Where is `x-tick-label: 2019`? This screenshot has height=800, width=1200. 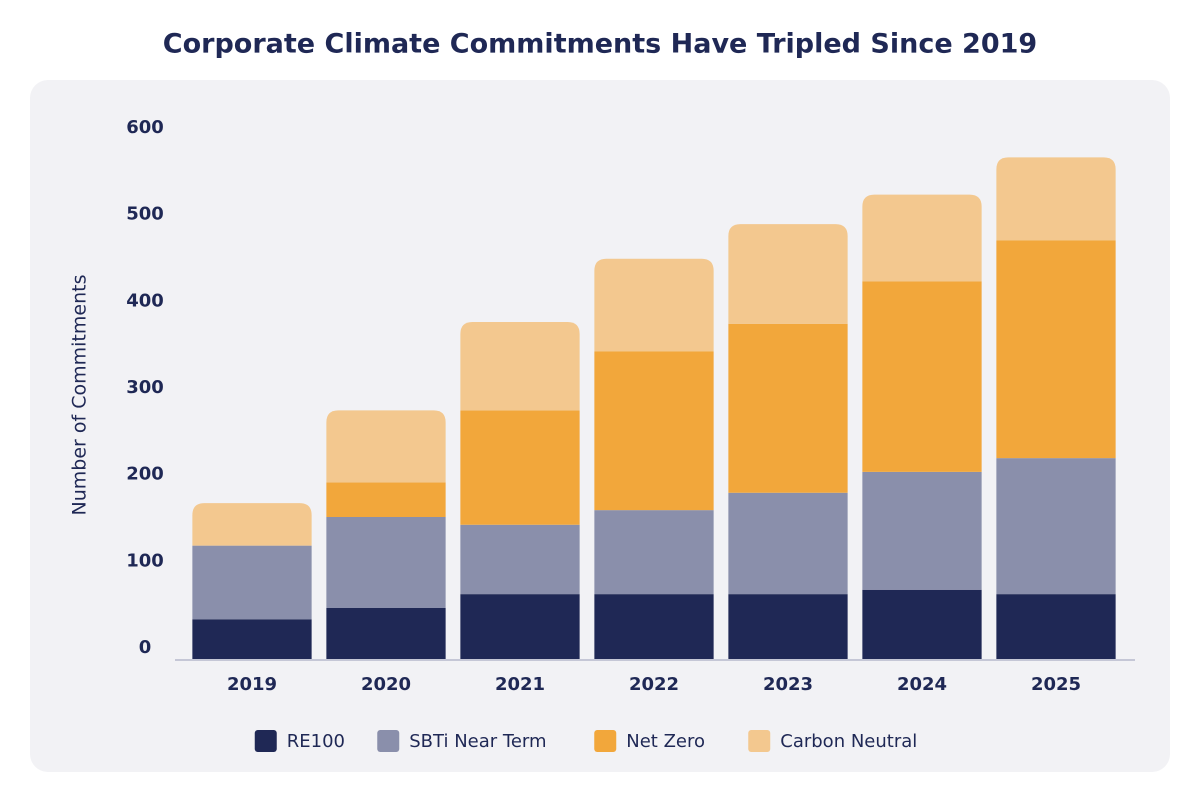 x-tick-label: 2019 is located at coordinates (252, 684).